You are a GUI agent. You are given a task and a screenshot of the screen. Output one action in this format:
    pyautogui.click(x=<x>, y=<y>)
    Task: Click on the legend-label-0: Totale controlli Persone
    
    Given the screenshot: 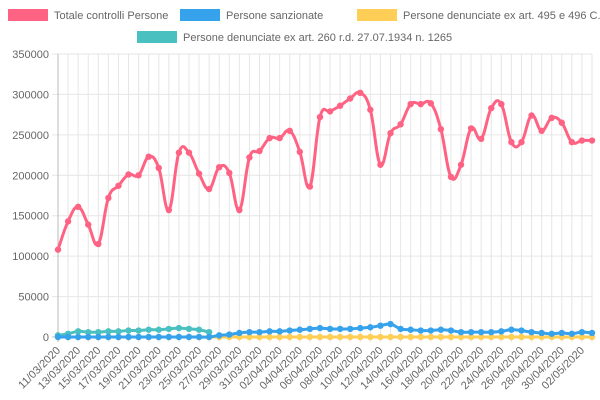 What is the action you would take?
    pyautogui.click(x=111, y=16)
    